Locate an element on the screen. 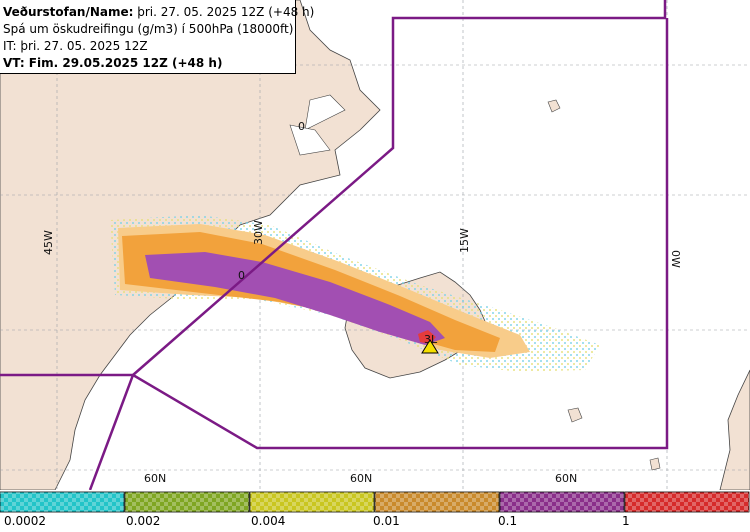 This screenshot has height=532, width=750. zero-marker-greenland: 0 is located at coordinates (301, 126).